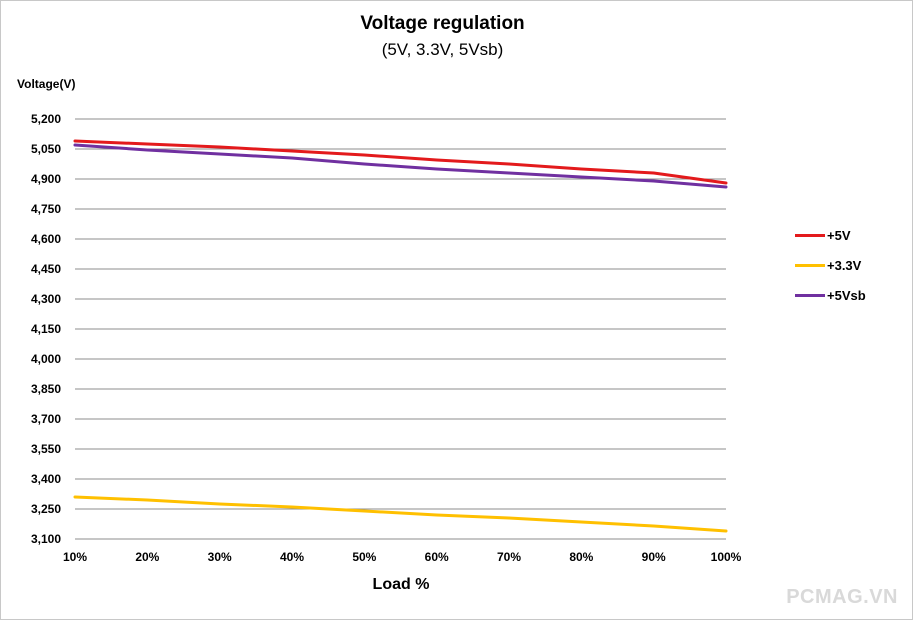 Image resolution: width=913 pixels, height=621 pixels. What do you see at coordinates (46, 209) in the screenshot?
I see `y-tick-label: 4,750` at bounding box center [46, 209].